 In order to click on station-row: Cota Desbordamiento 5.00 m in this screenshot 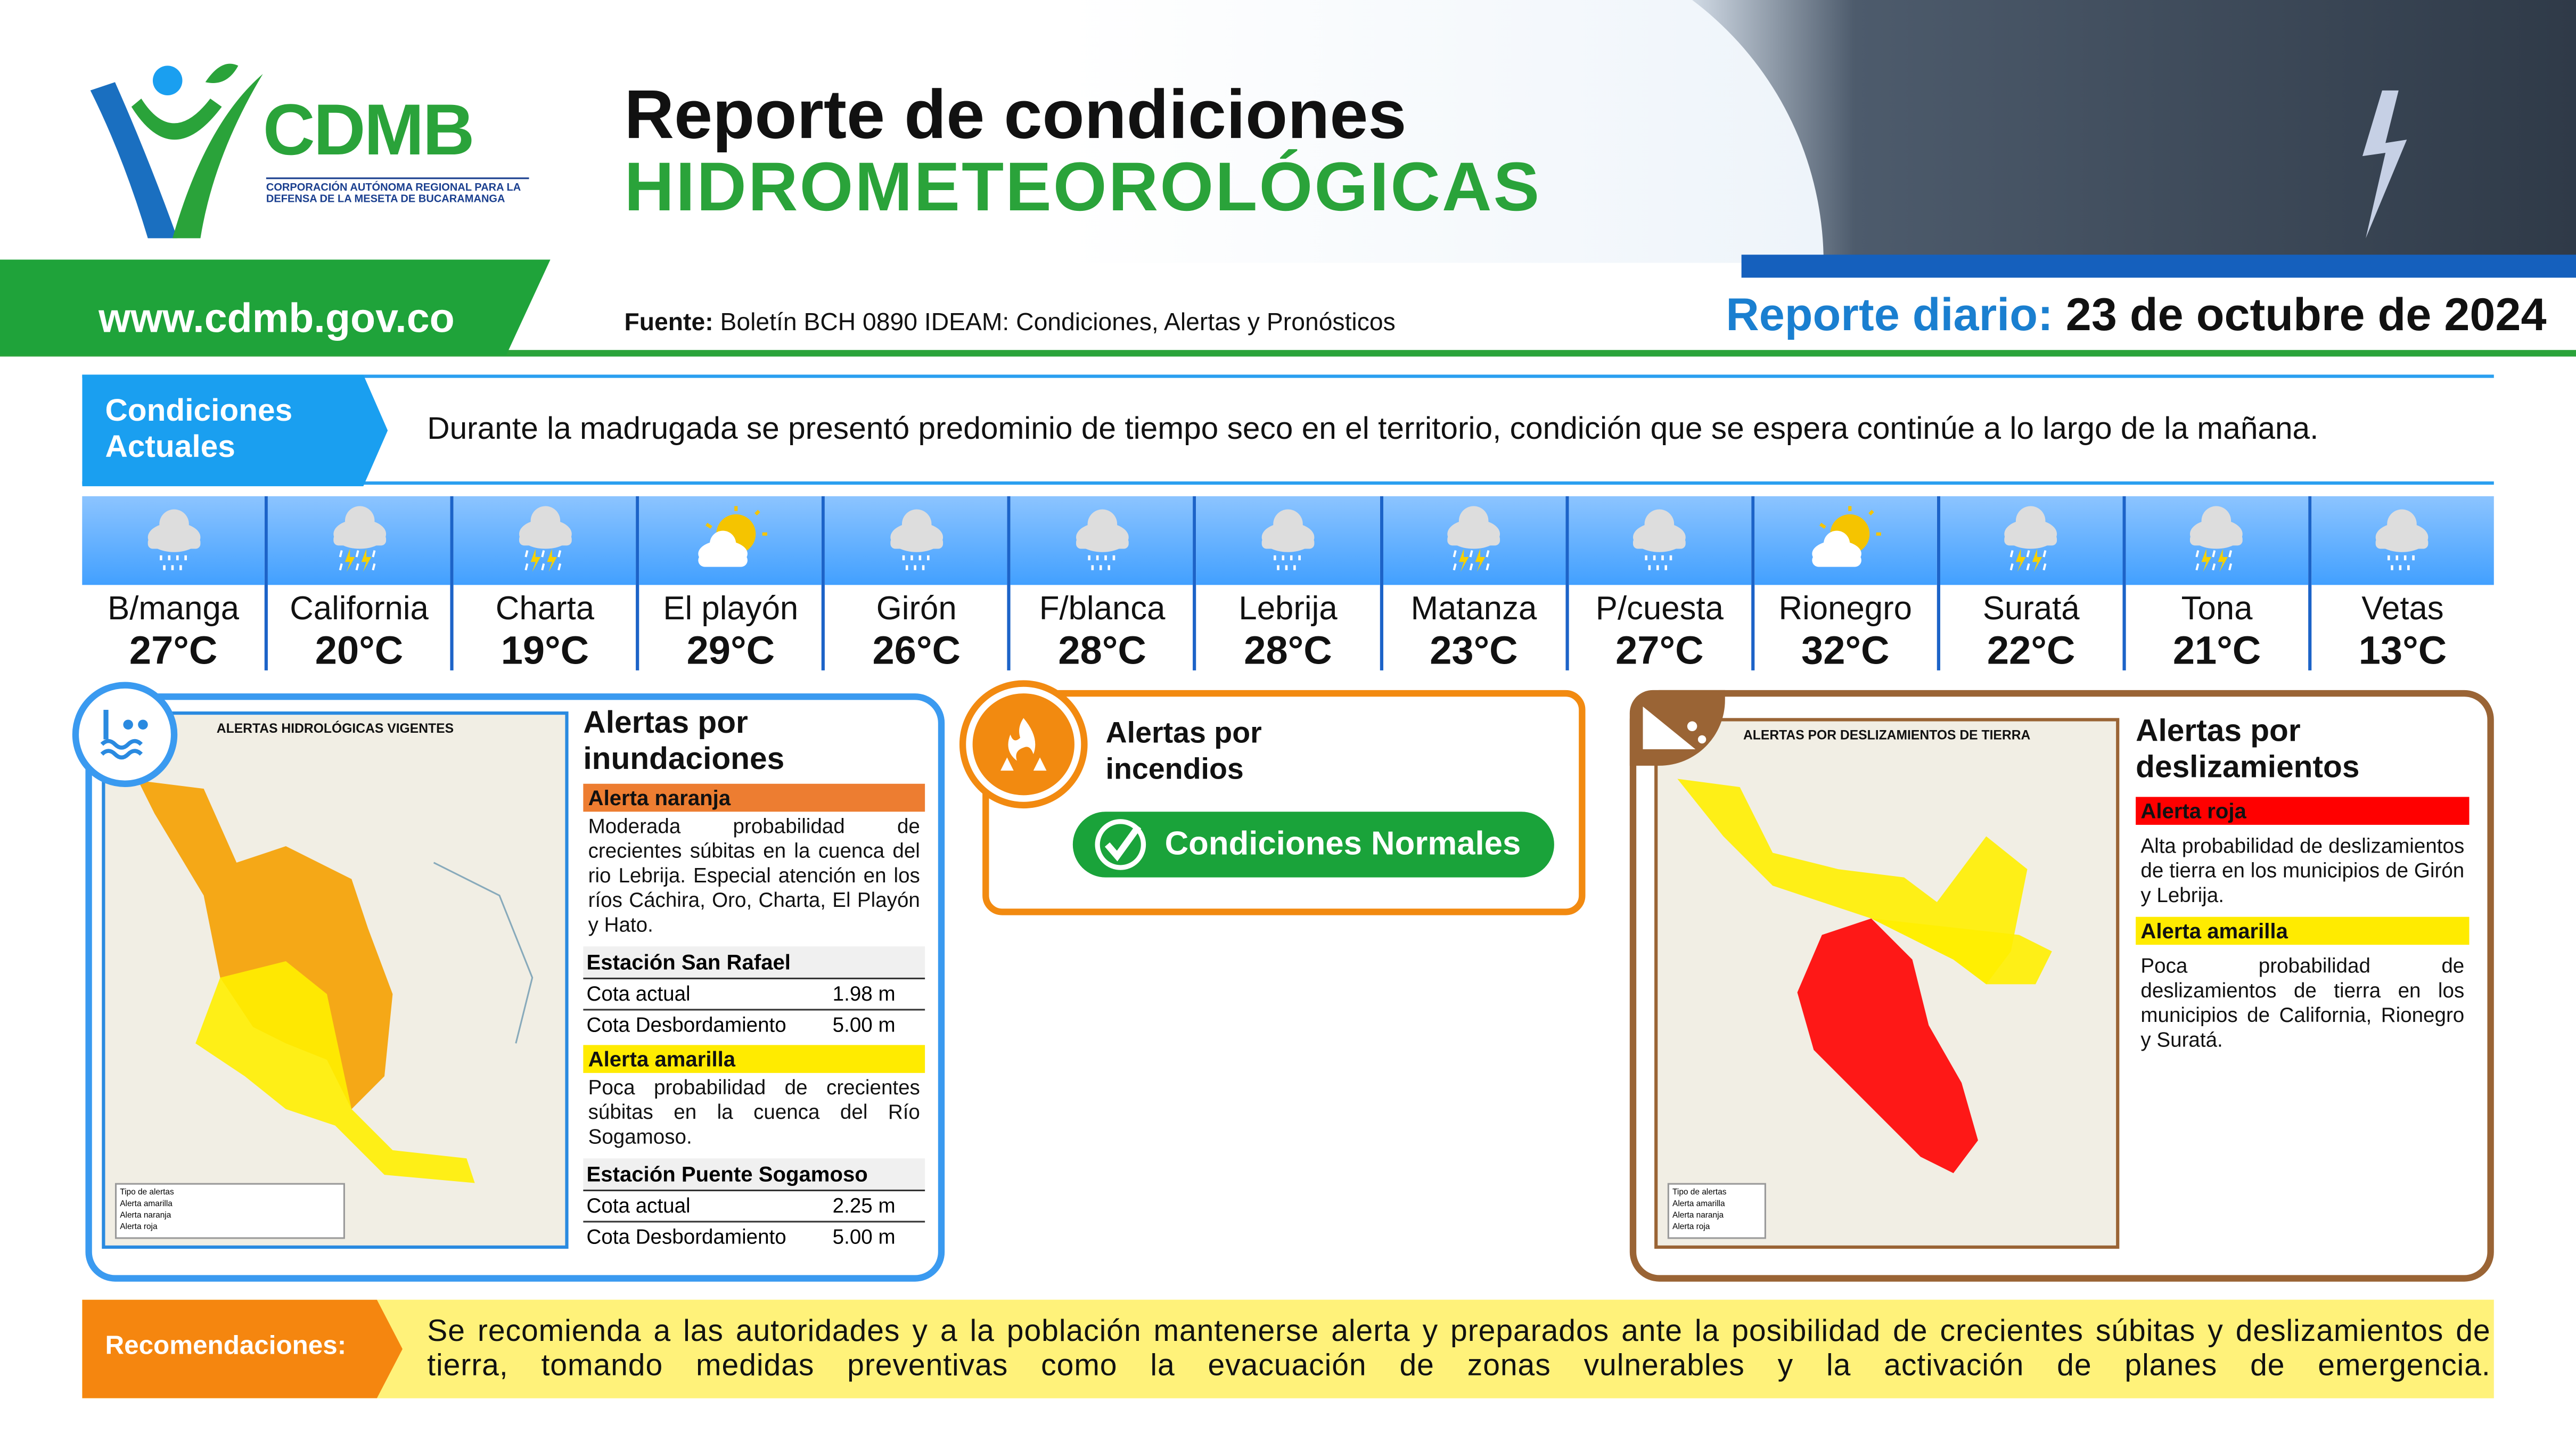, I will do `click(754, 1026)`.